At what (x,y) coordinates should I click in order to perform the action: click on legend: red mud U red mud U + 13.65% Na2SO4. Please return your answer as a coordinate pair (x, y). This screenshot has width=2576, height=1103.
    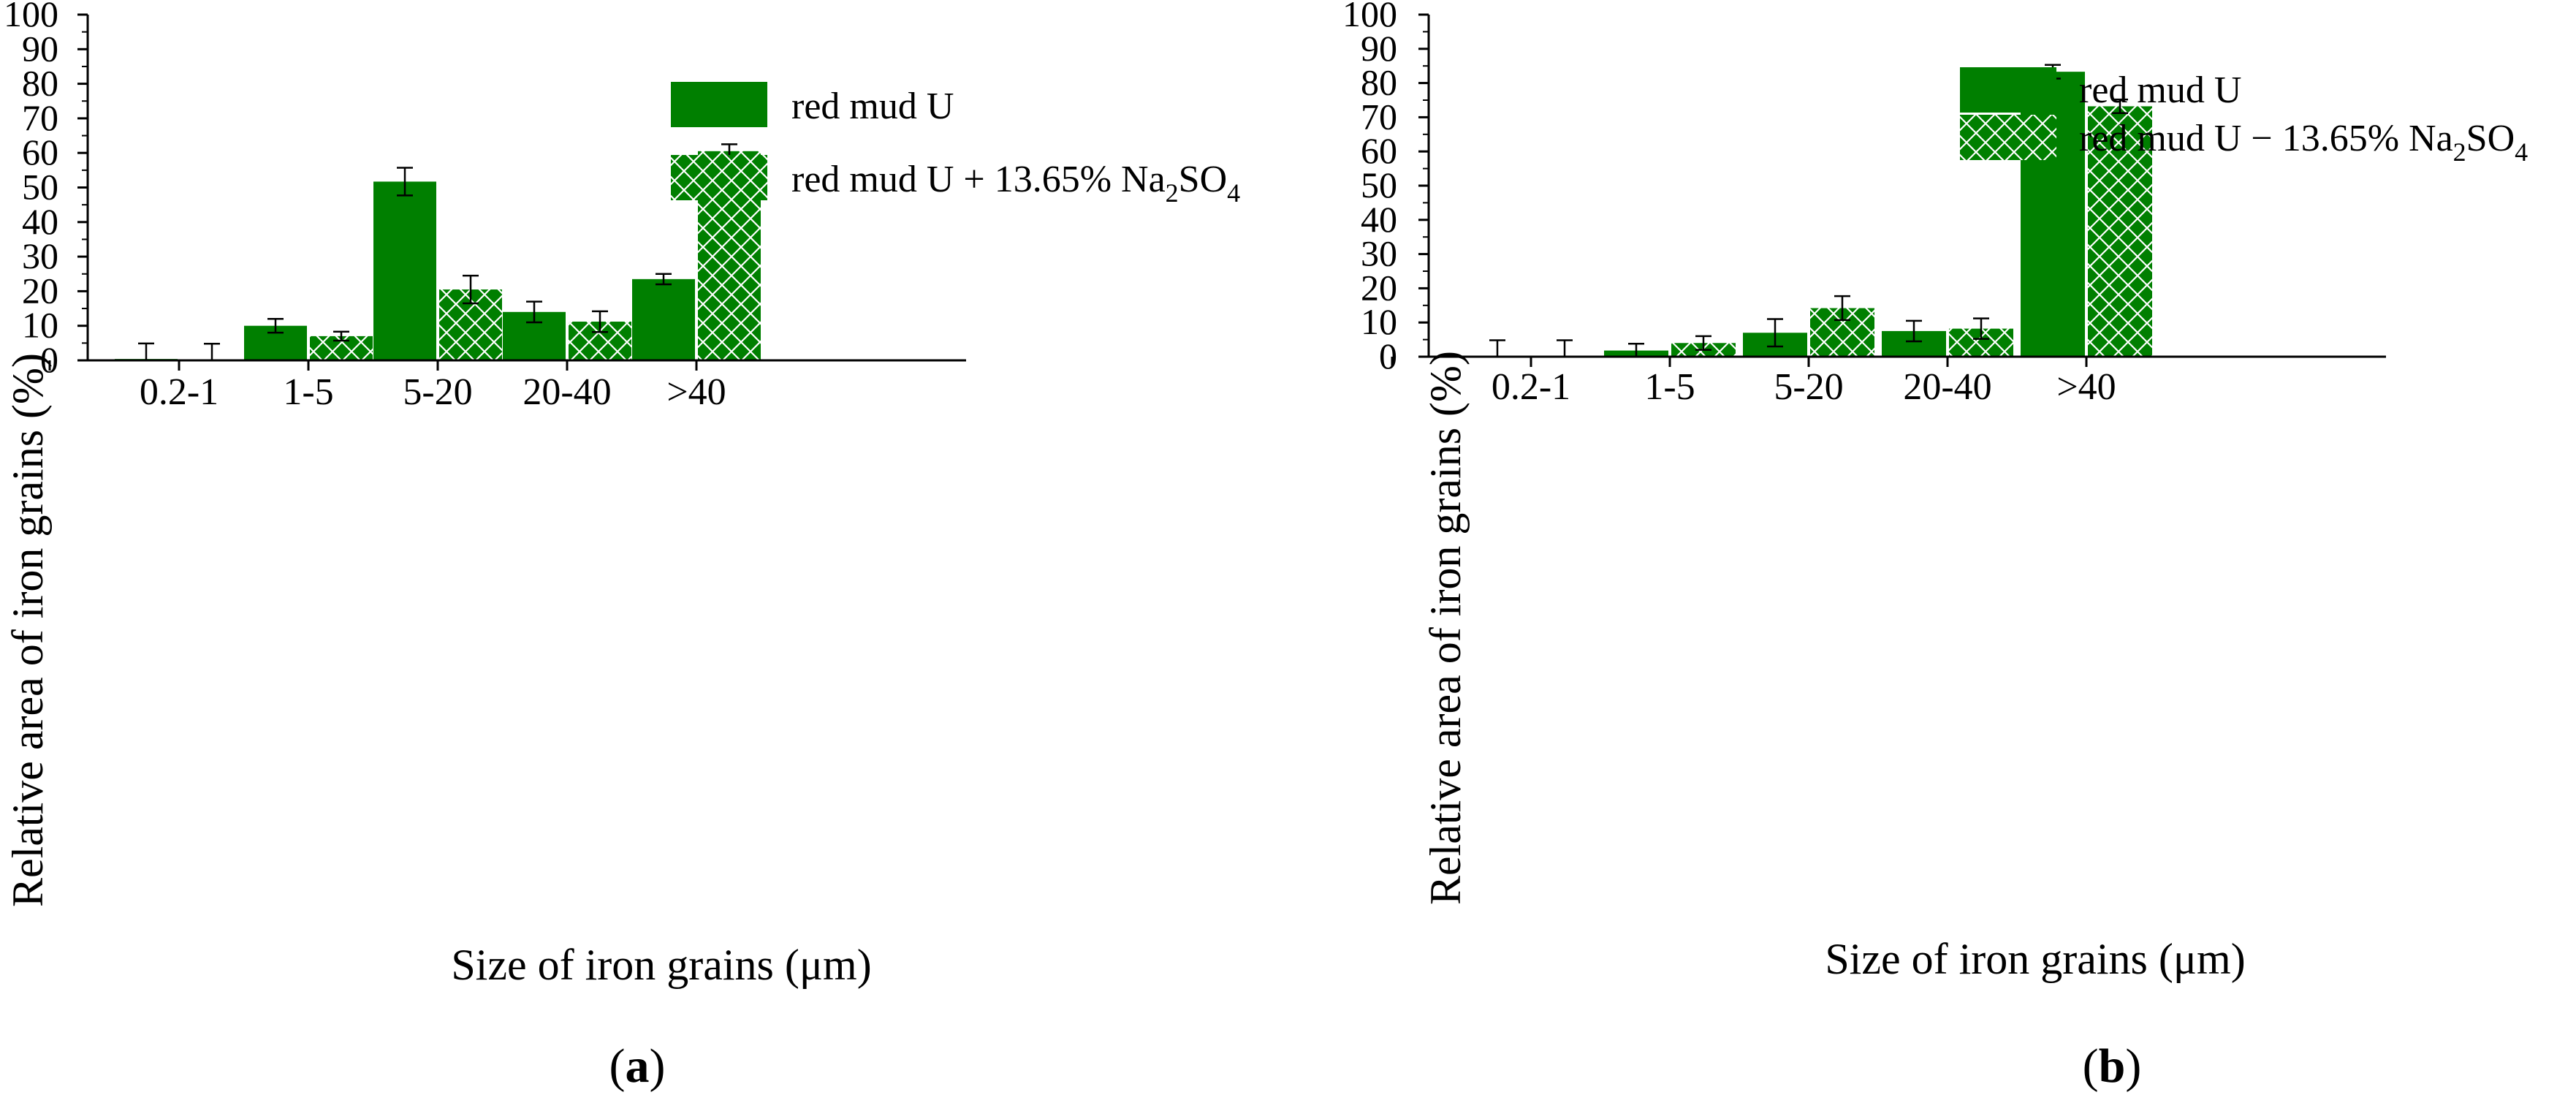
    Looking at the image, I should click on (955, 145).